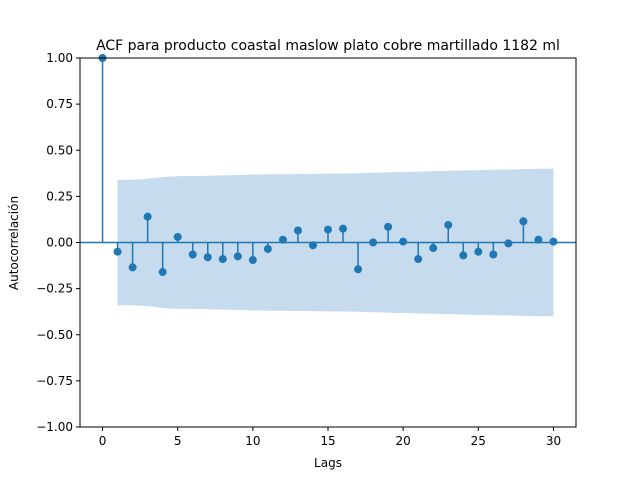  Describe the element at coordinates (54, 381) in the screenshot. I see `y-tick-label-1: −0.75` at that location.